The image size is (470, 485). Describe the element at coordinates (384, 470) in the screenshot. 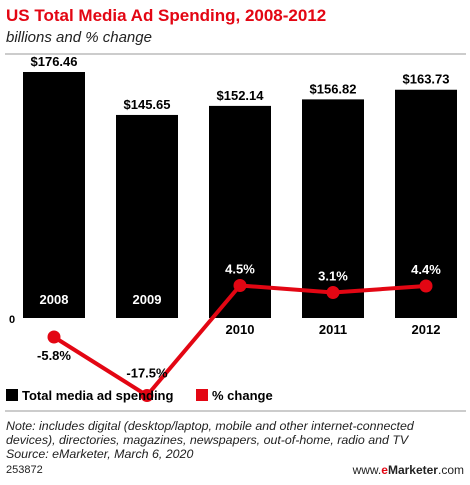

I see `brand-accent: e` at that location.